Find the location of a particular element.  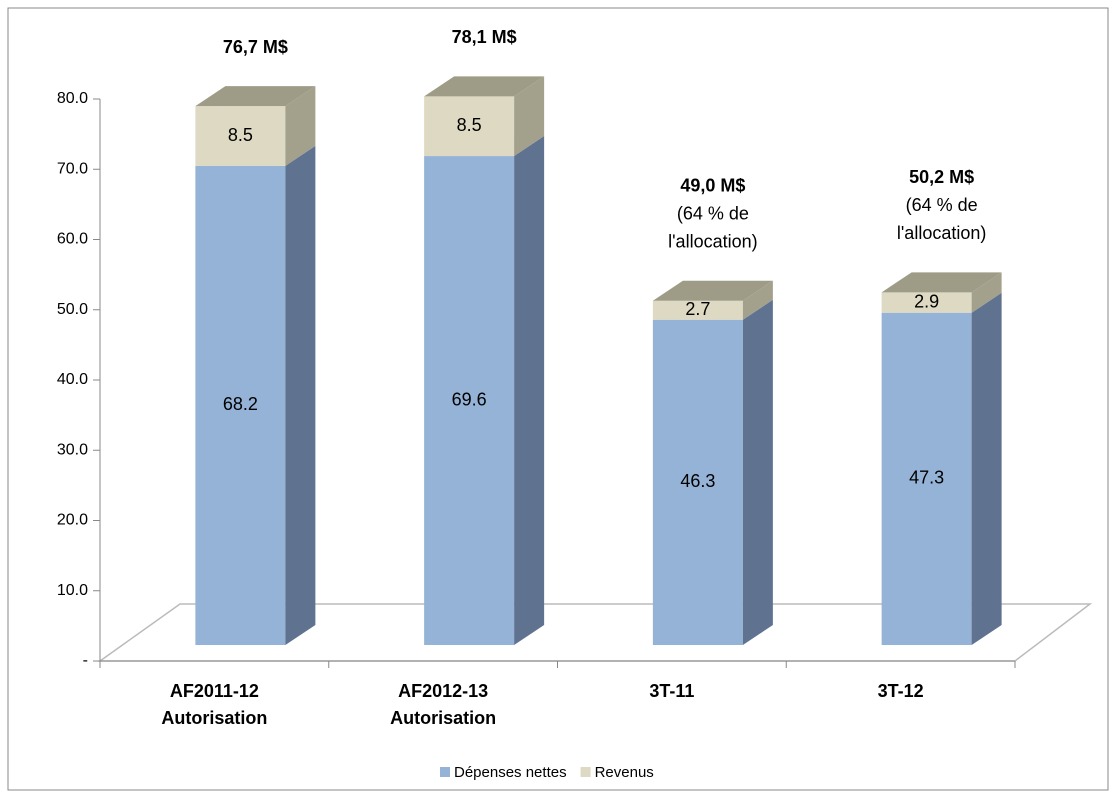

data-label: 46.3 is located at coordinates (697, 481).